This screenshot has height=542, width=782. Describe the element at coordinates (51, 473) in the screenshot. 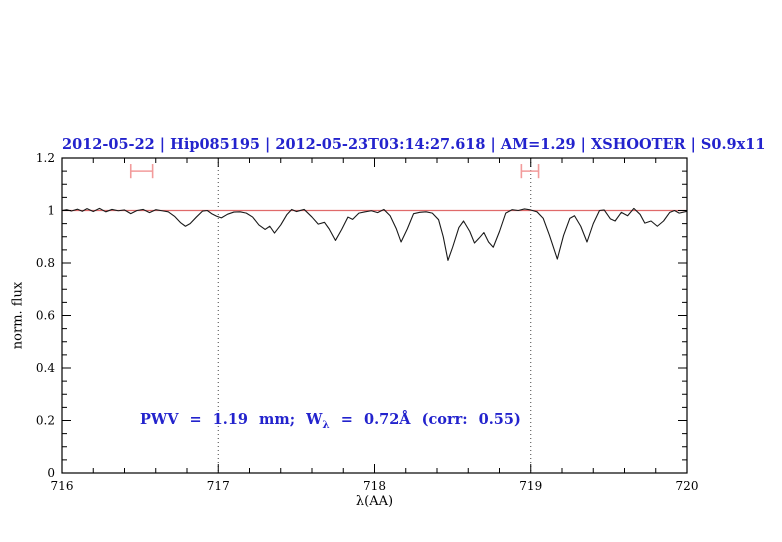

I see `y-tick-label: 0` at that location.